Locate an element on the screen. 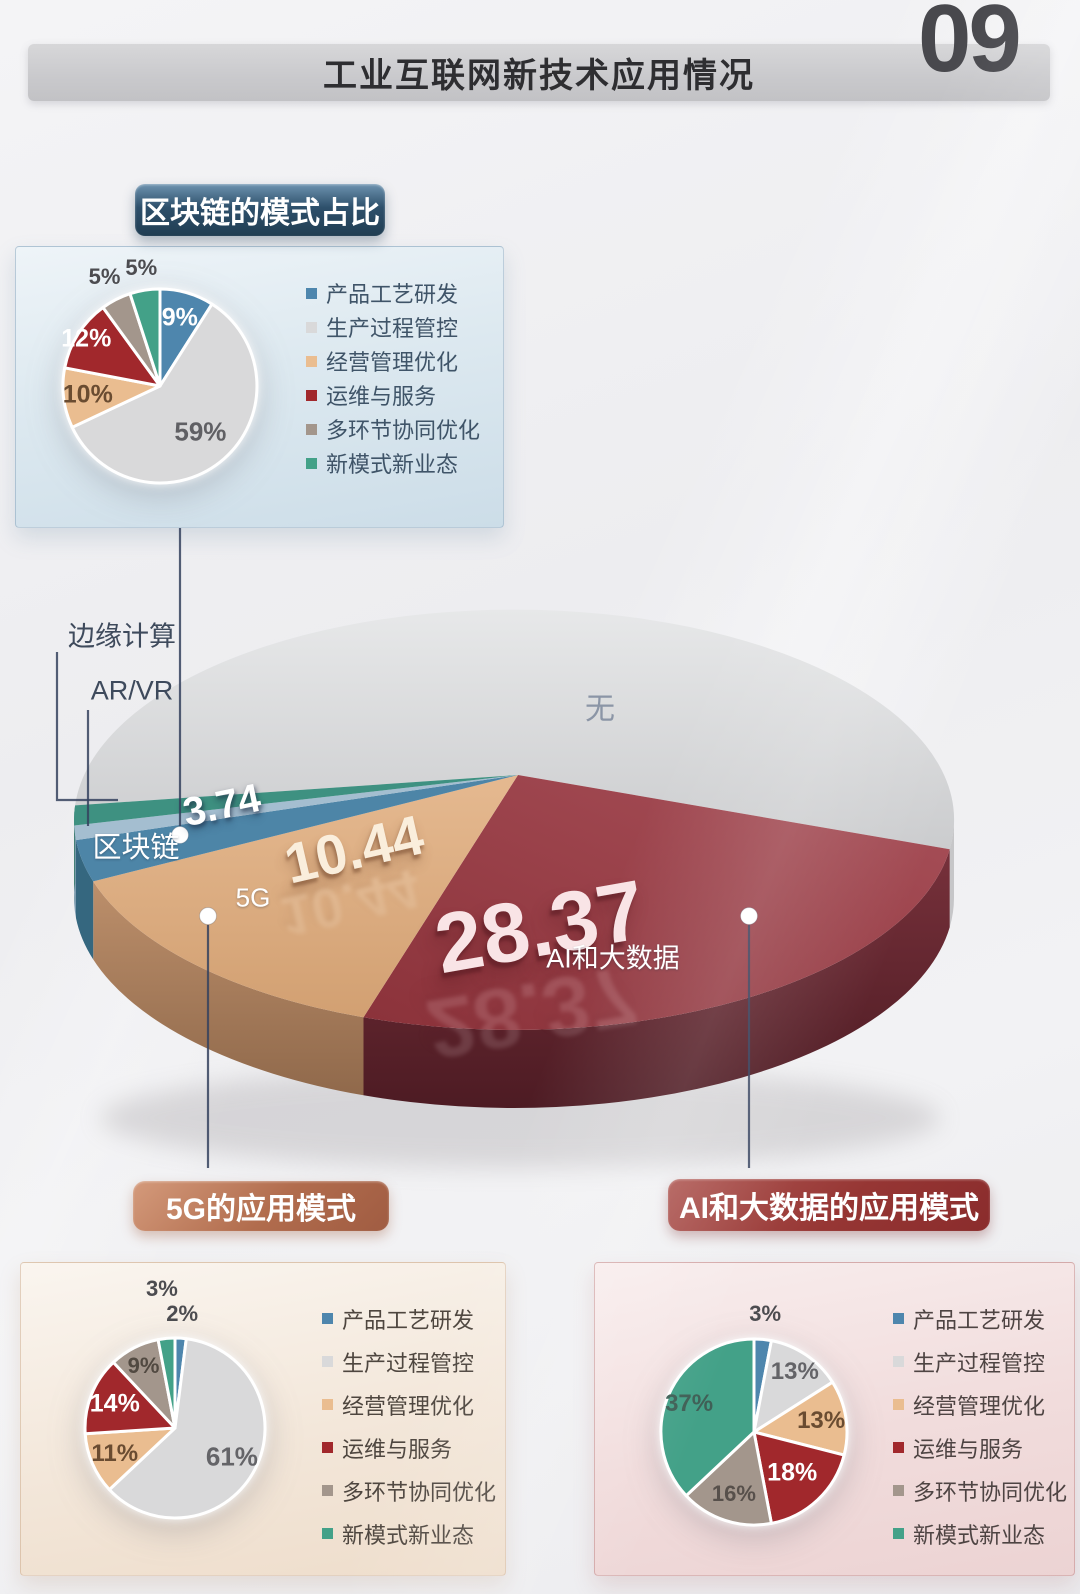 This screenshot has width=1080, height=1594. ai-legend: 产品工艺研发 生产过程管控 经营管理优化 运维与服务多环节协同优化 新模式新业态 is located at coordinates (980, 1426).